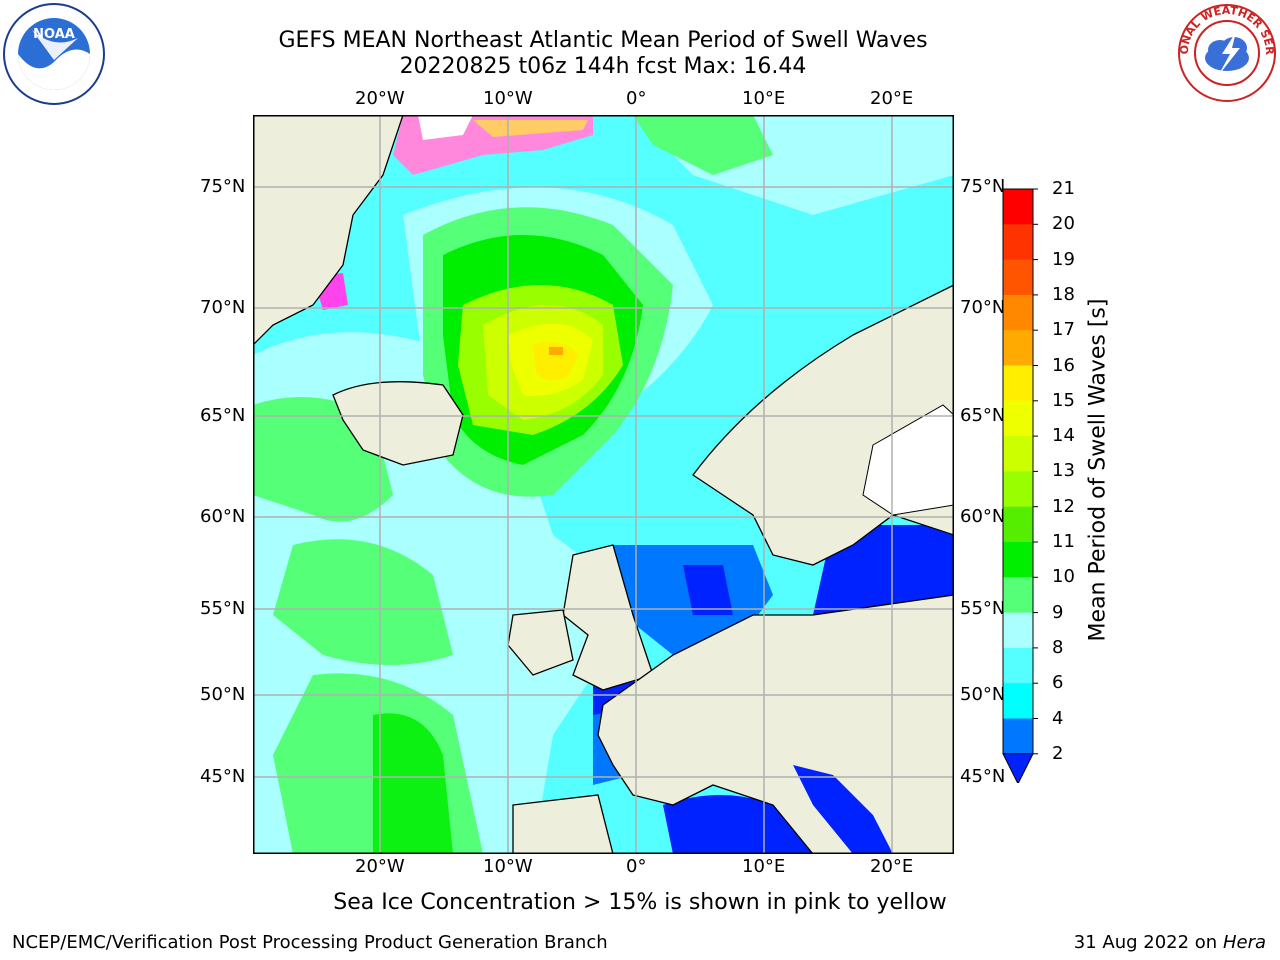 This screenshot has width=1280, height=960. I want to click on colorbar-tick-label: 16, so click(1063, 365).